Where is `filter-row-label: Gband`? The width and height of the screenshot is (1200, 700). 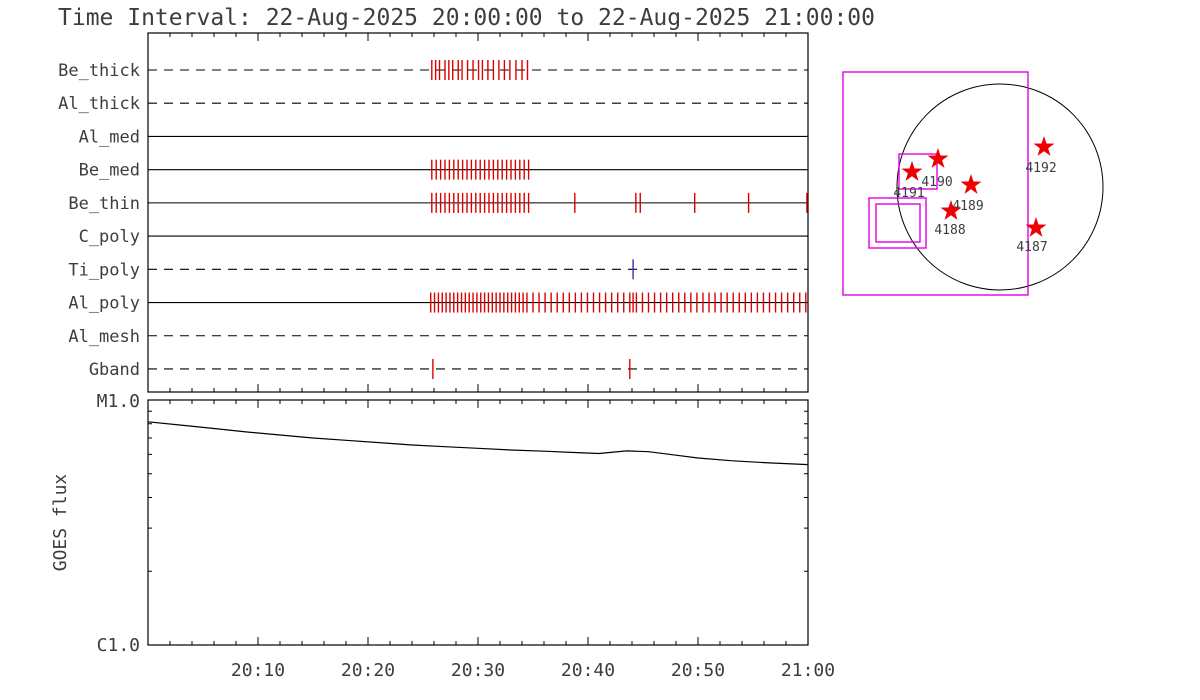 filter-row-label: Gband is located at coordinates (114, 370).